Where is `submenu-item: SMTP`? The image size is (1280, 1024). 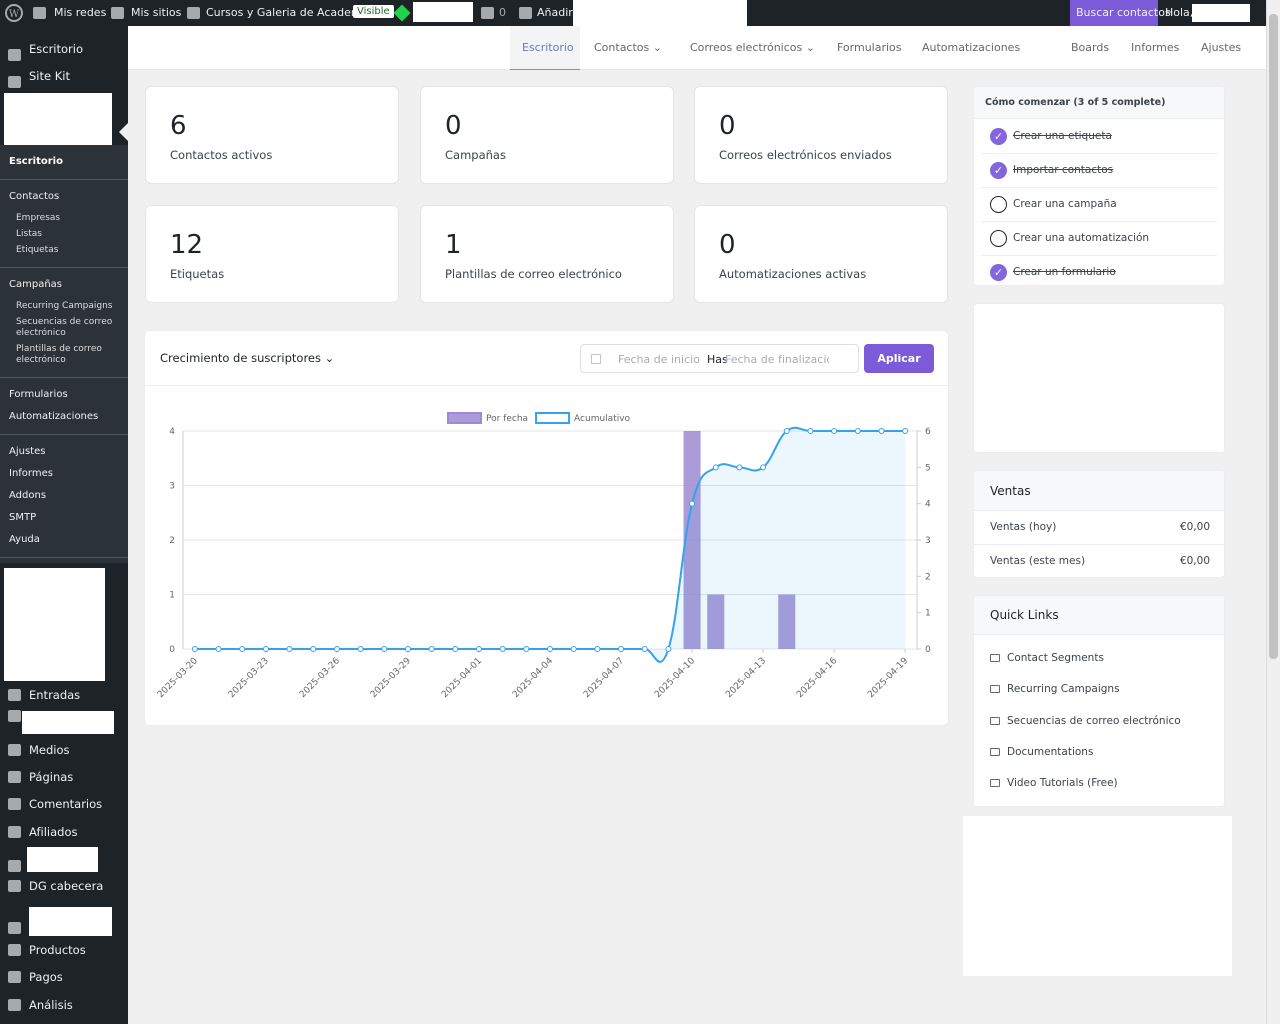
submenu-item: SMTP is located at coordinates (23, 517).